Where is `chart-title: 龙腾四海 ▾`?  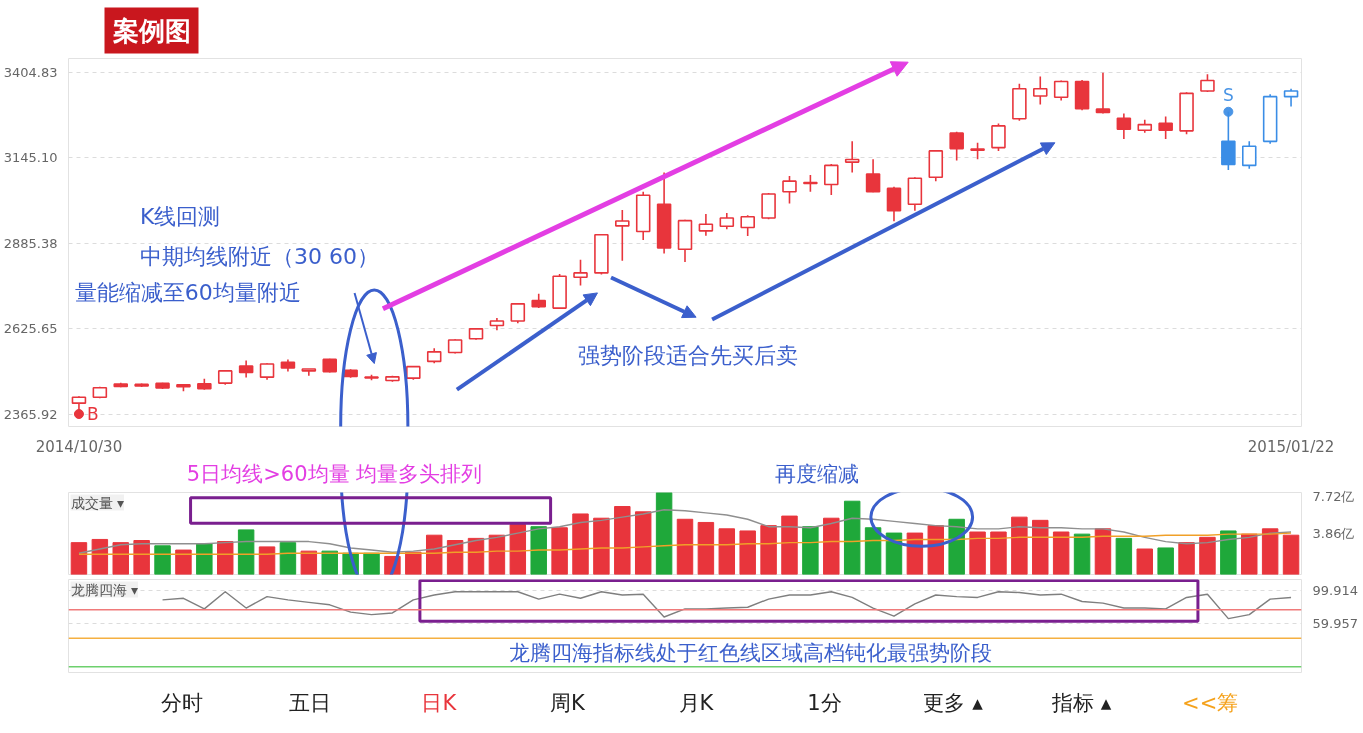 chart-title: 龙腾四海 ▾ is located at coordinates (104, 589).